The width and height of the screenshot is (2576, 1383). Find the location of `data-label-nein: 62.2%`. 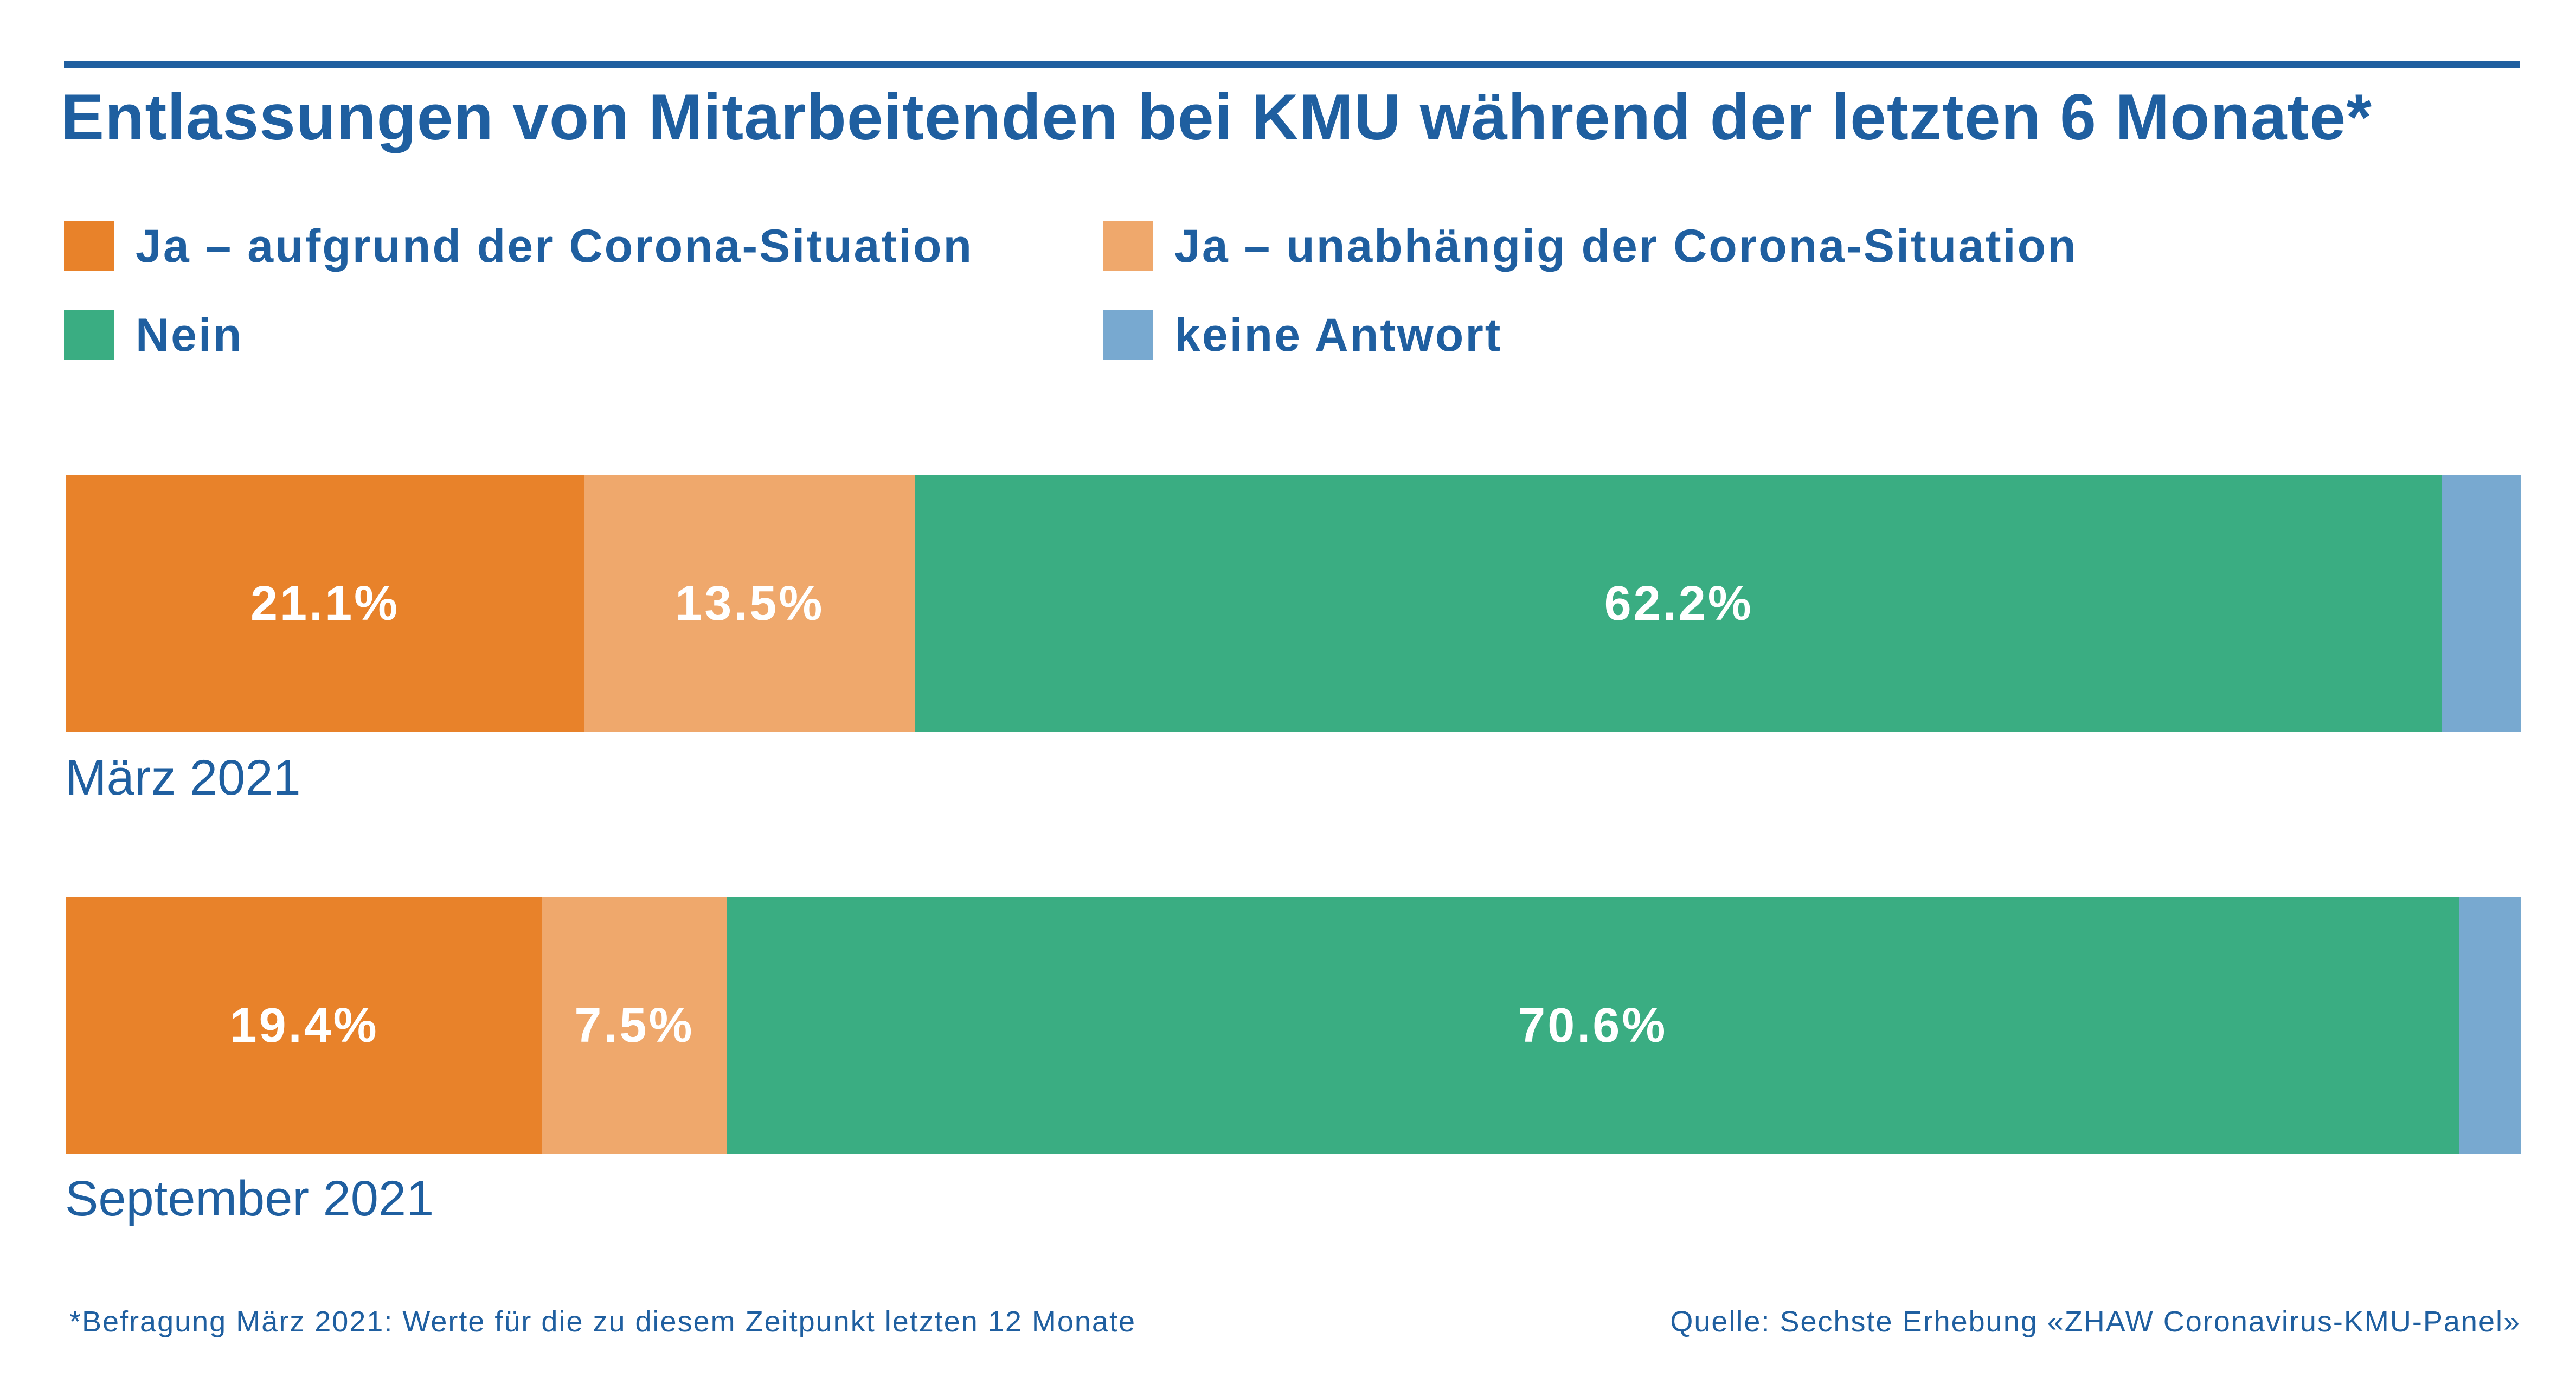

data-label-nein: 62.2% is located at coordinates (1678, 603).